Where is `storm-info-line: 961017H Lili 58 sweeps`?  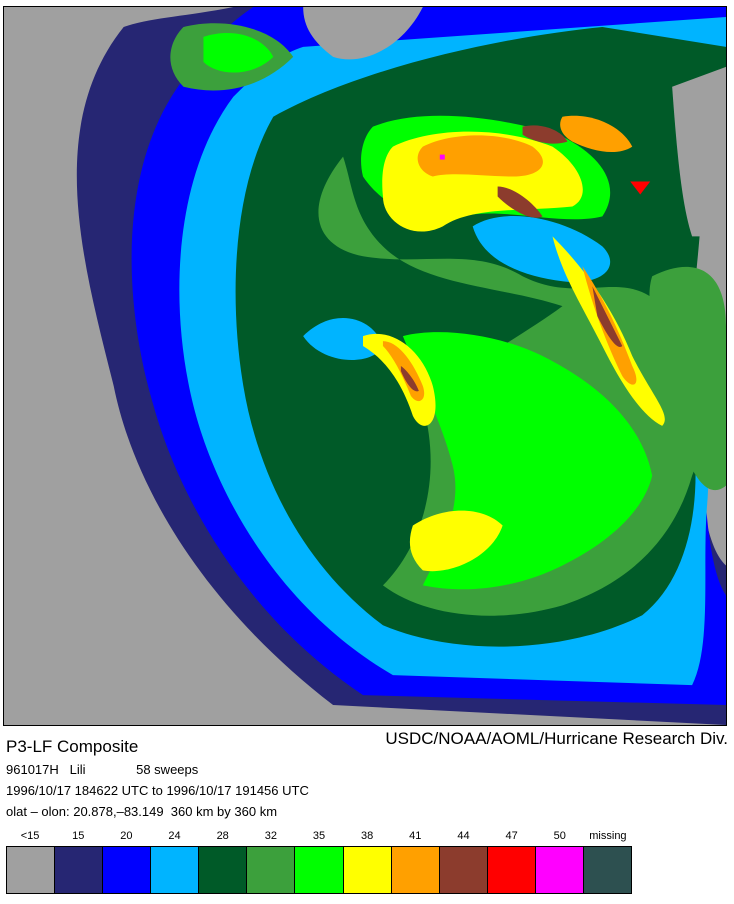 storm-info-line: 961017H Lili 58 sweeps is located at coordinates (102, 769).